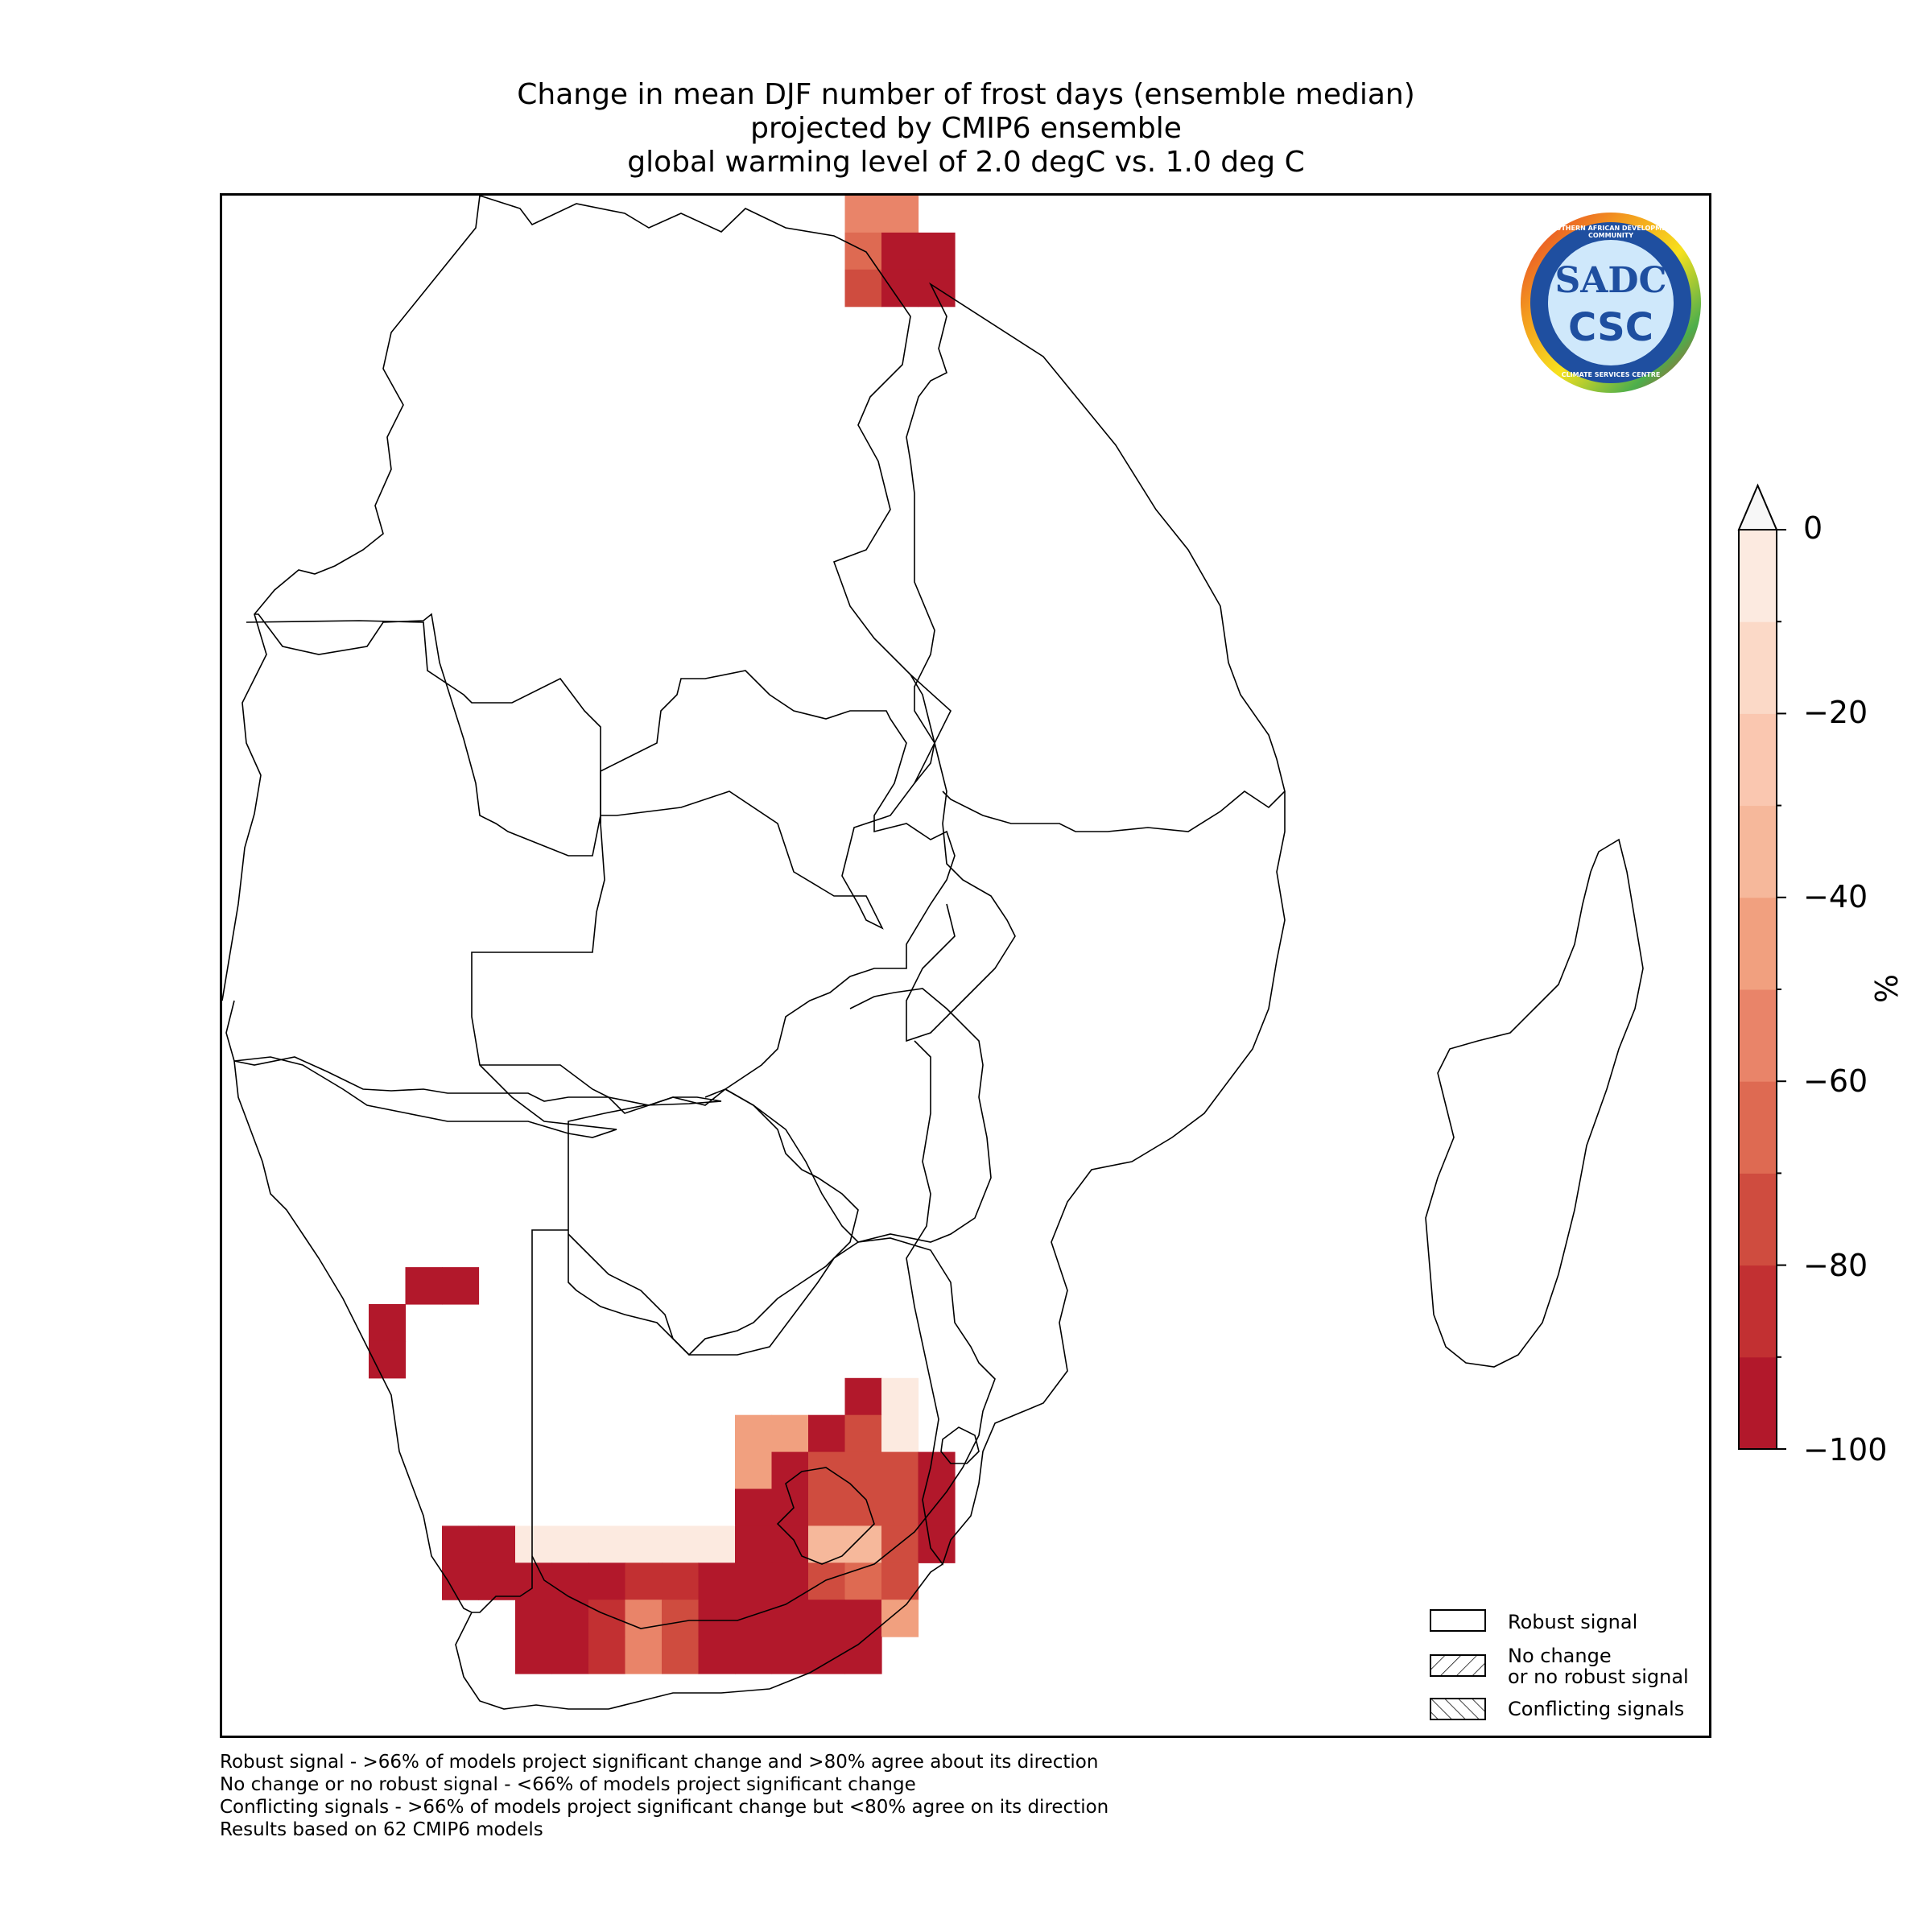  I want to click on colorbar-tick-40: −40, so click(1835, 896).